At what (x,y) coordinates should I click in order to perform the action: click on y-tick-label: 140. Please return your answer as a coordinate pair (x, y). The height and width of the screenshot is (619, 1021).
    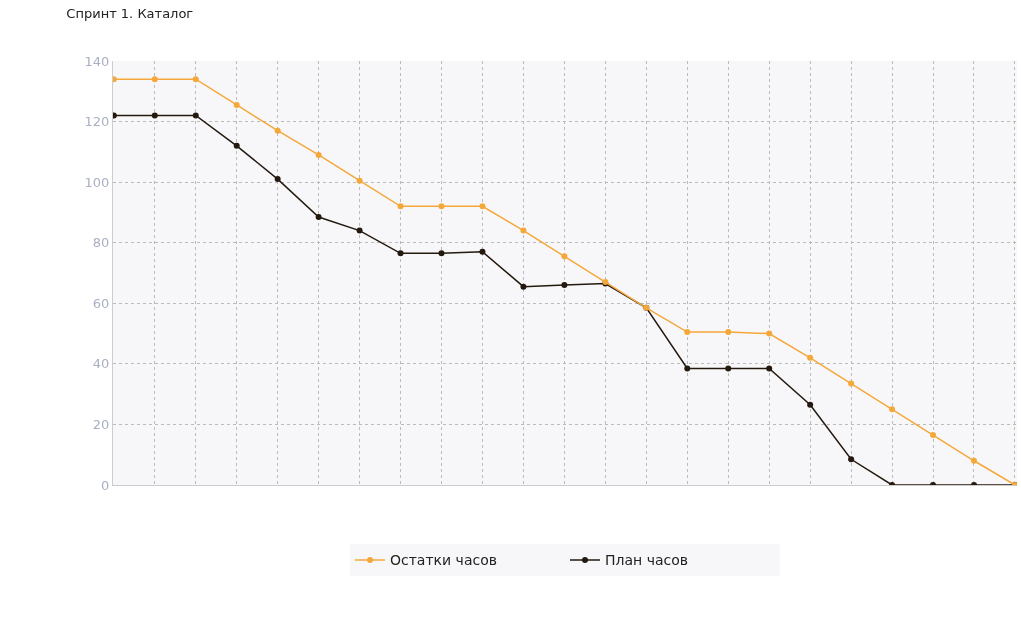
    Looking at the image, I should click on (97, 61).